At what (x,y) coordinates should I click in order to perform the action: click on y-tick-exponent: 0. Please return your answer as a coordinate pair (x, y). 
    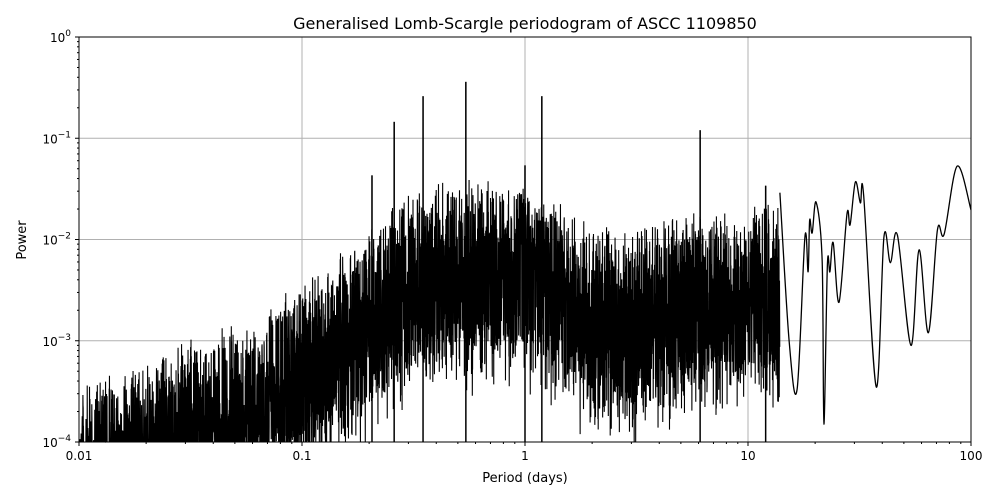
    Looking at the image, I should click on (68, 34).